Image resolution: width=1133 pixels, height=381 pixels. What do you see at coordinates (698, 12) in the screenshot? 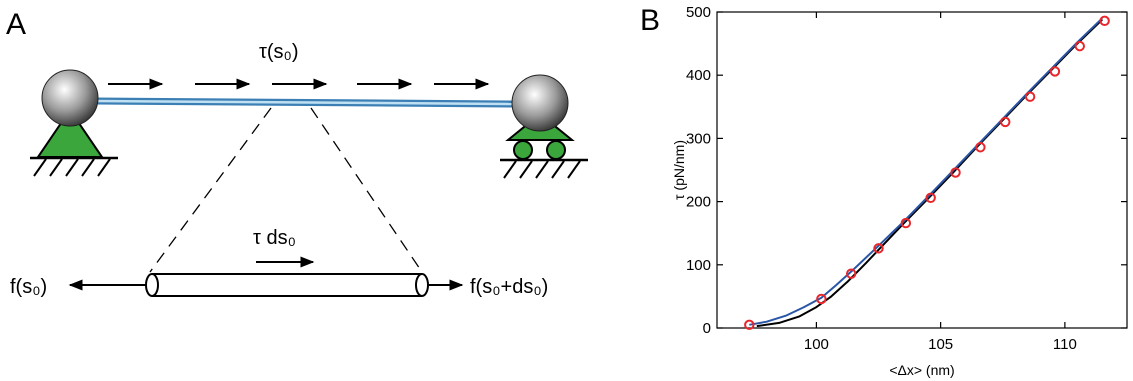
I see `y-tick-label: 500` at bounding box center [698, 12].